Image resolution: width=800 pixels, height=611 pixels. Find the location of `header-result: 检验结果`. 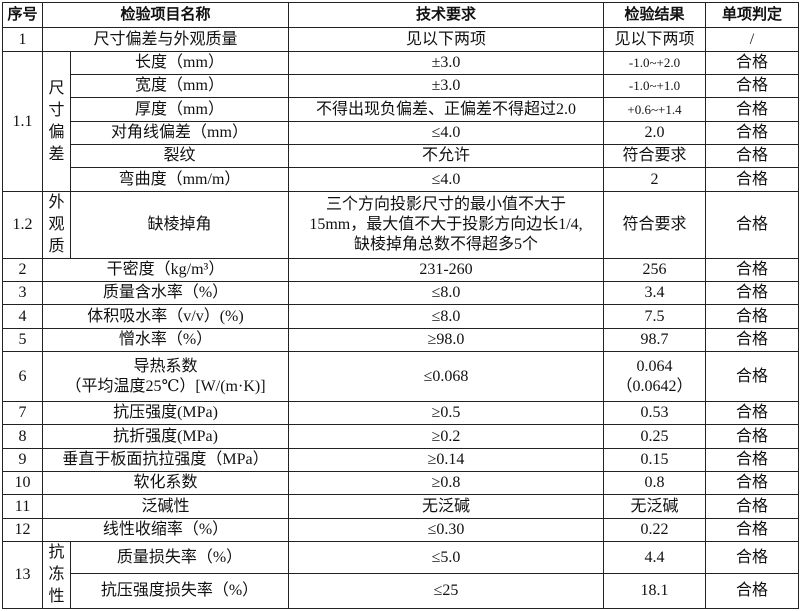

header-result: 检验结果 is located at coordinates (655, 15).